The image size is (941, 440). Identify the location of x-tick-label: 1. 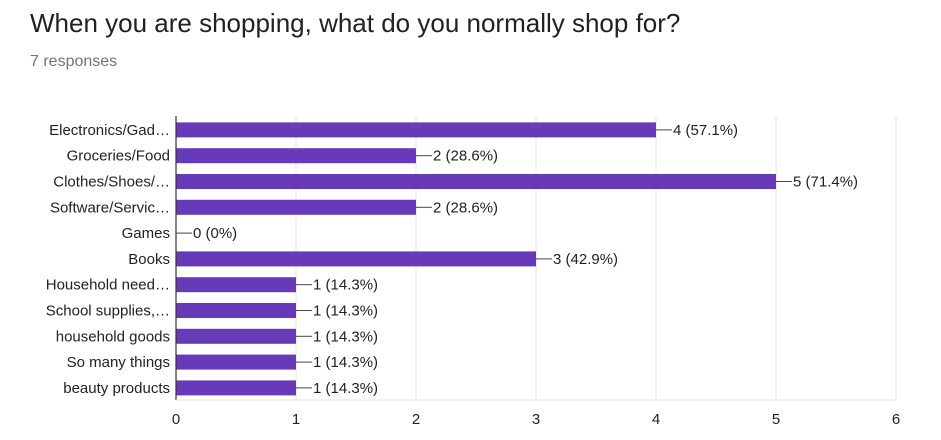
(296, 419).